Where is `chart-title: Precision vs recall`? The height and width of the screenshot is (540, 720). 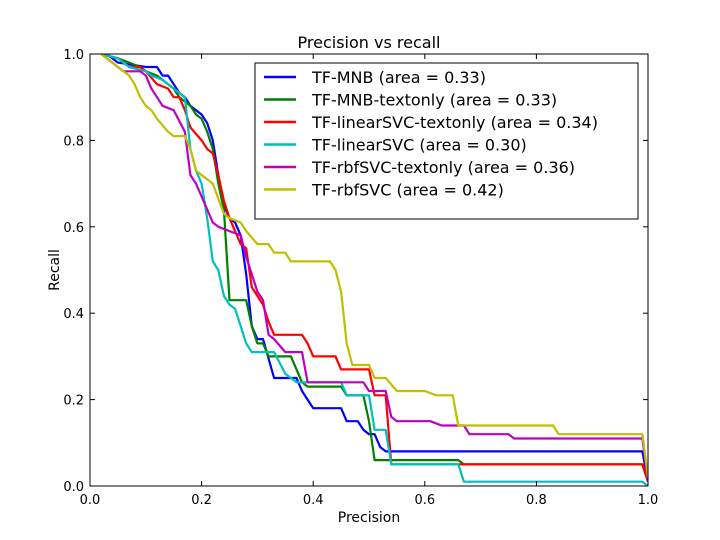
chart-title: Precision vs recall is located at coordinates (369, 42).